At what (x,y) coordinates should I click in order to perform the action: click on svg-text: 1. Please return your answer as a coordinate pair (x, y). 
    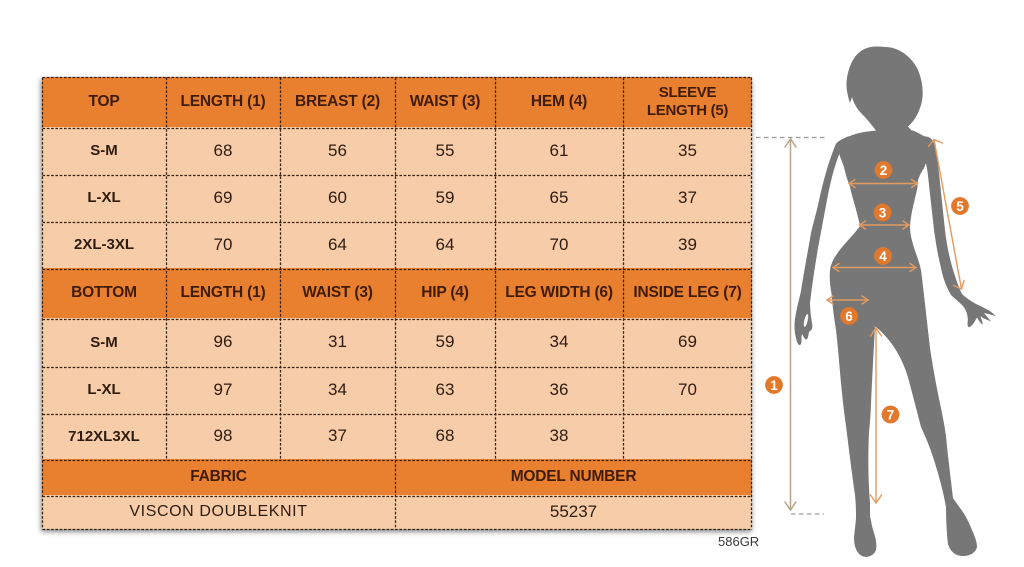
    Looking at the image, I should click on (774, 385).